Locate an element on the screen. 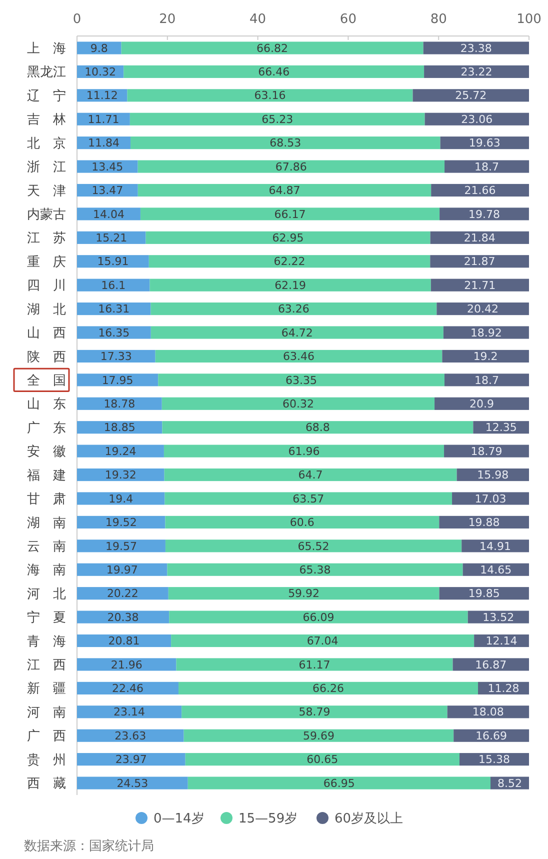 This screenshot has width=548, height=859. data-label: 19.78 is located at coordinates (484, 214).